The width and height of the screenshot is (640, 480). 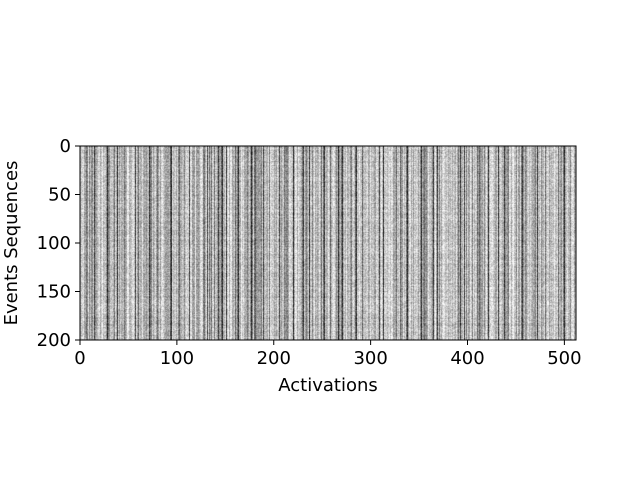 What do you see at coordinates (59, 195) in the screenshot?
I see `y-tick-label: 50` at bounding box center [59, 195].